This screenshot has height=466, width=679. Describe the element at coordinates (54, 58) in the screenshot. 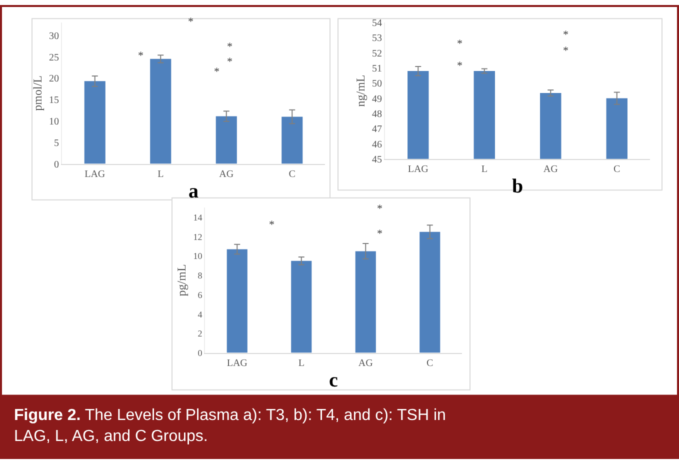

I see `y-tick-label: 25` at that location.